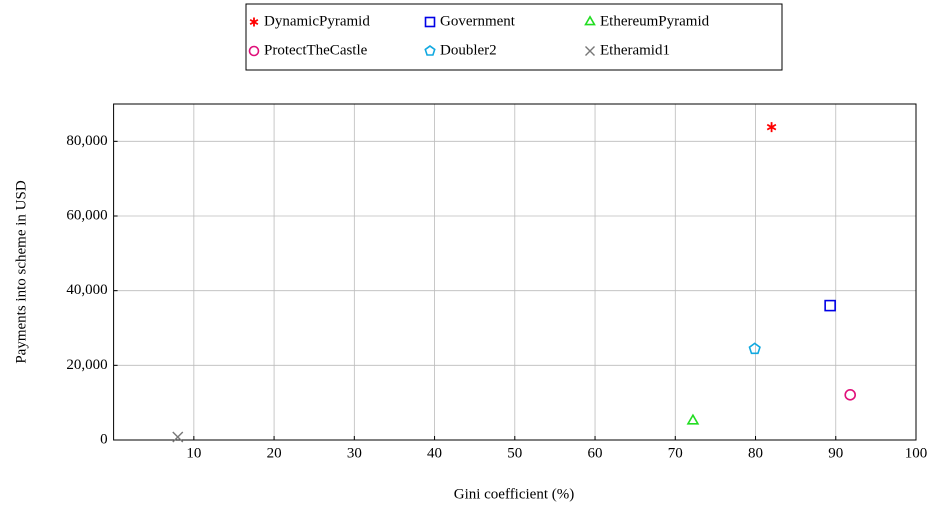 This screenshot has height=510, width=933. What do you see at coordinates (595, 453) in the screenshot?
I see `x-tick-label: 60` at bounding box center [595, 453].